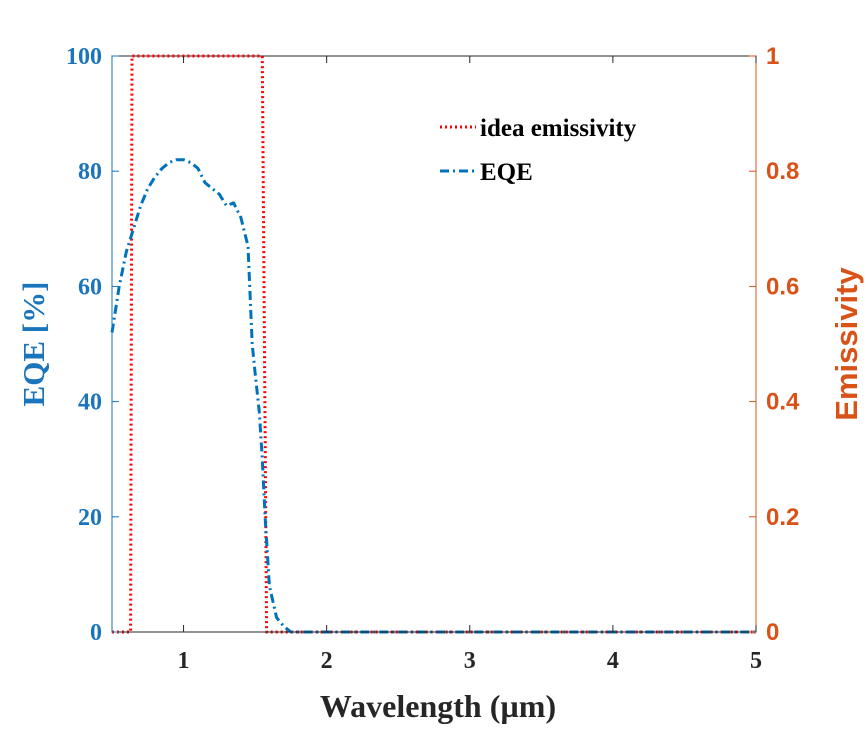 The image size is (866, 740). I want to click on y-right-tick-label: 0.4, so click(783, 402).